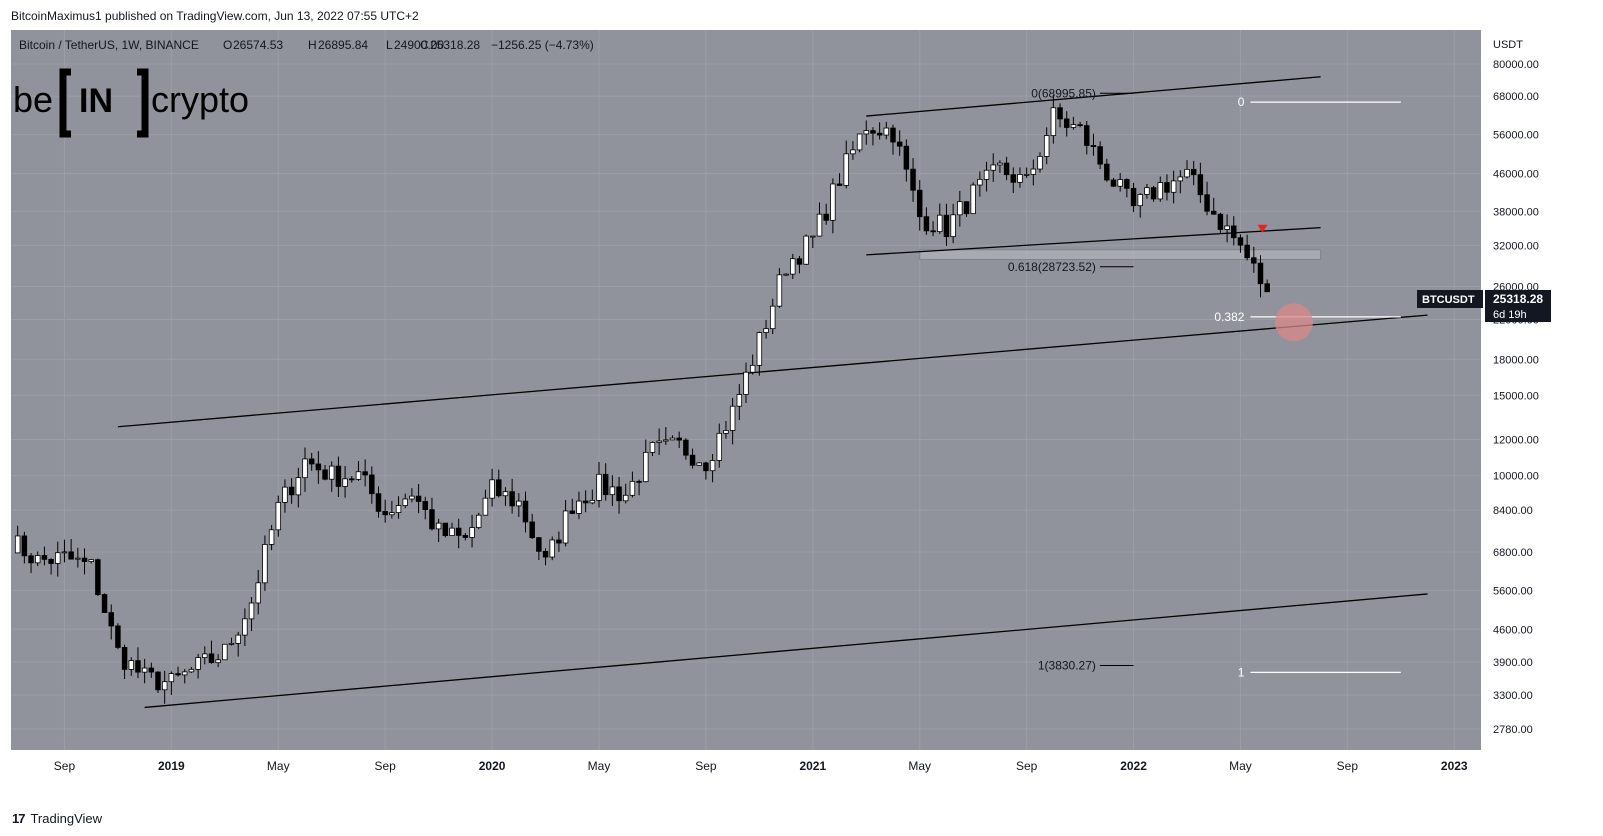 This screenshot has width=1603, height=836. Describe the element at coordinates (1454, 766) in the screenshot. I see `time-tick-13: 2023` at that location.